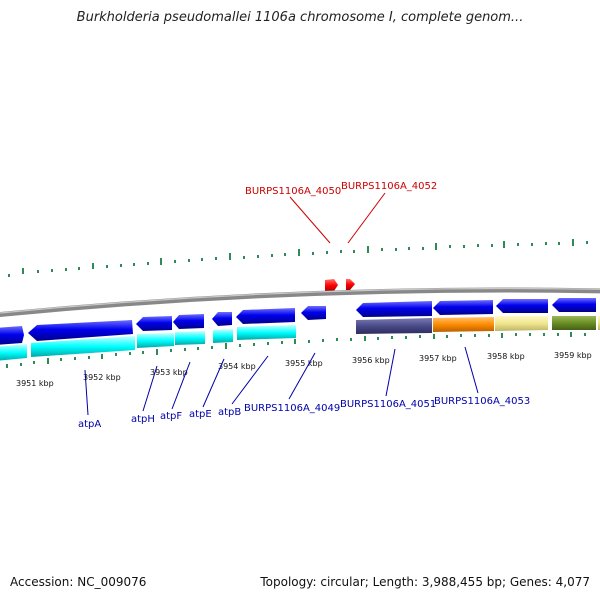  I want to click on feature-khaki, so click(521, 323).